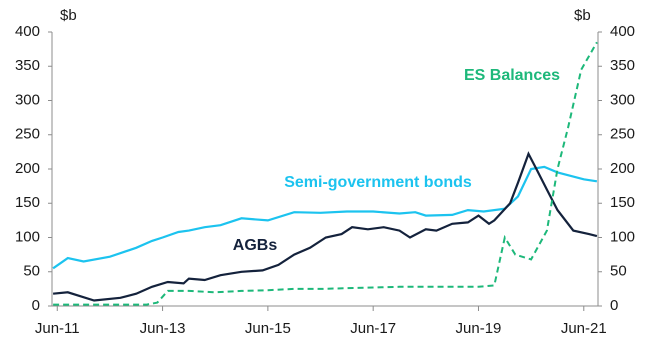  I want to click on y-tick-label: 300, so click(27, 99).